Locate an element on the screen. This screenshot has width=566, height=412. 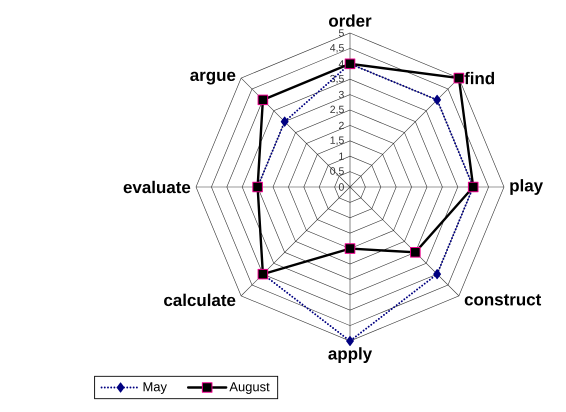
spoke-label: calculate is located at coordinates (200, 300).